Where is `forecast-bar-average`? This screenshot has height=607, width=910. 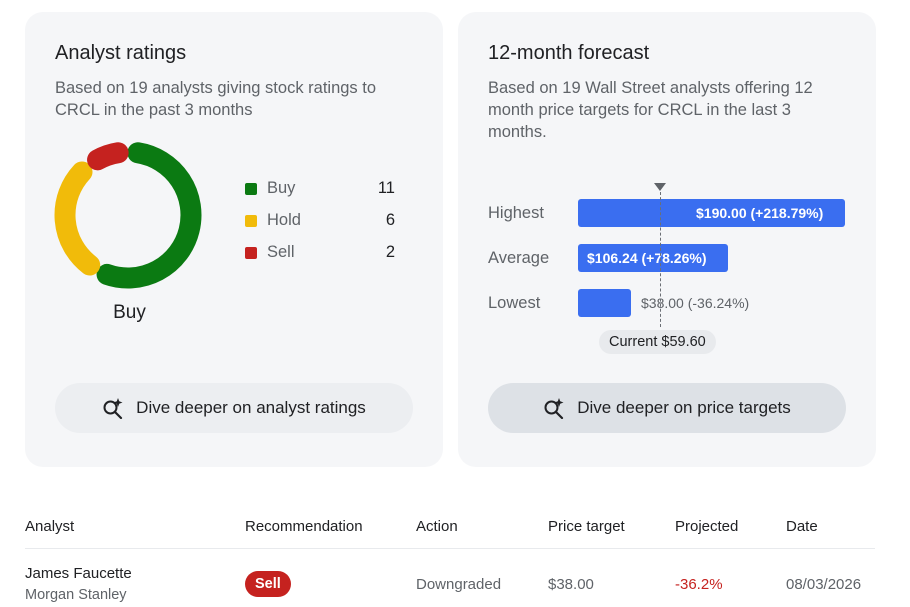 forecast-bar-average is located at coordinates (653, 258).